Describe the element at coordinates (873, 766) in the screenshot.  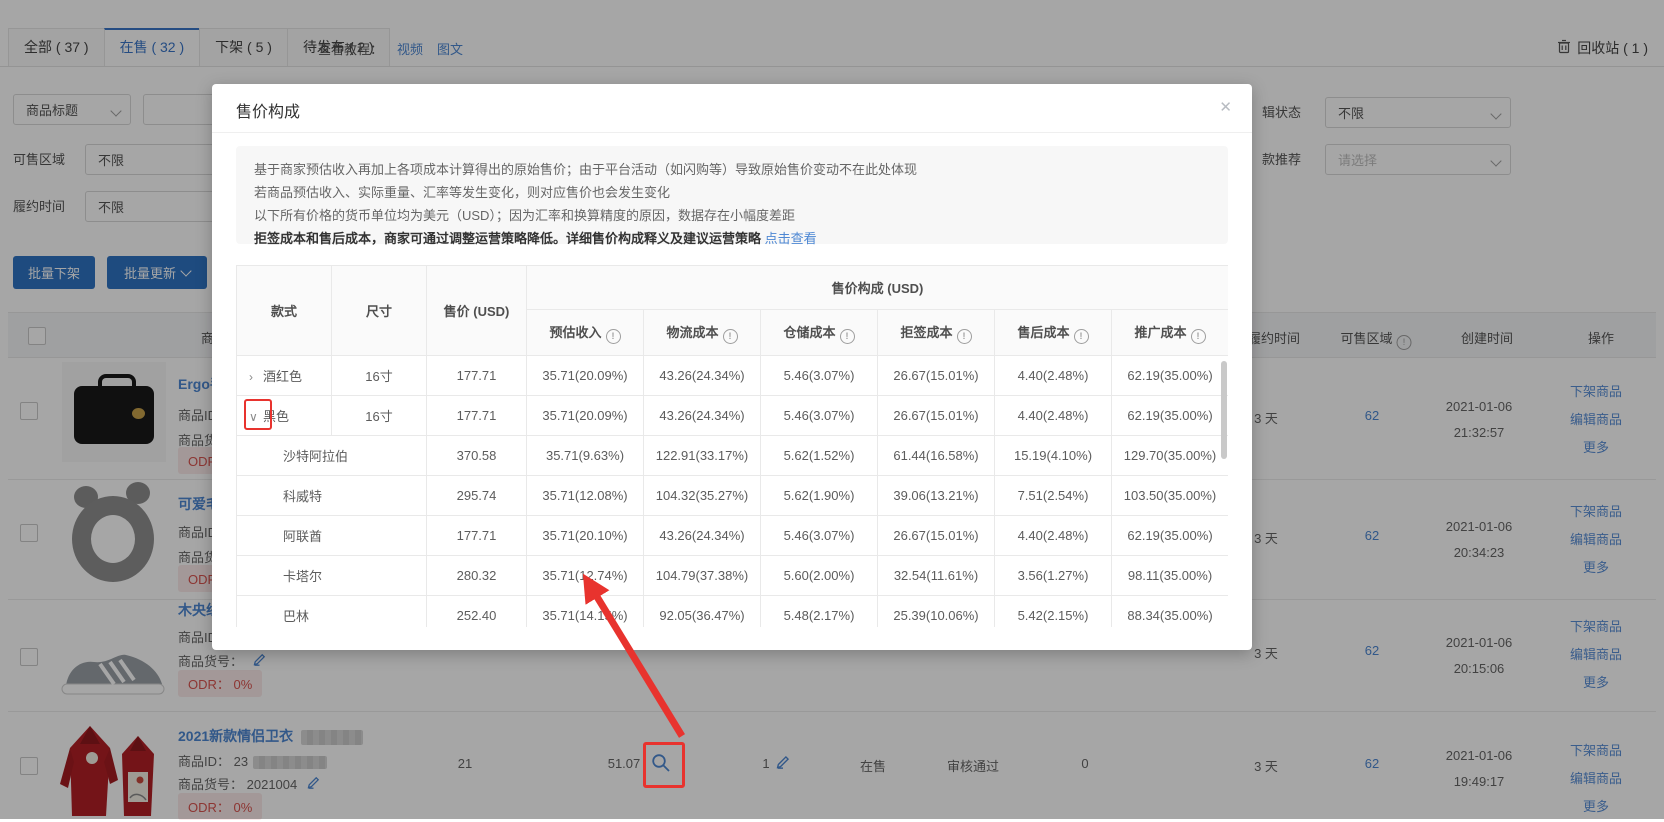
I see `status-cell: 在售` at that location.